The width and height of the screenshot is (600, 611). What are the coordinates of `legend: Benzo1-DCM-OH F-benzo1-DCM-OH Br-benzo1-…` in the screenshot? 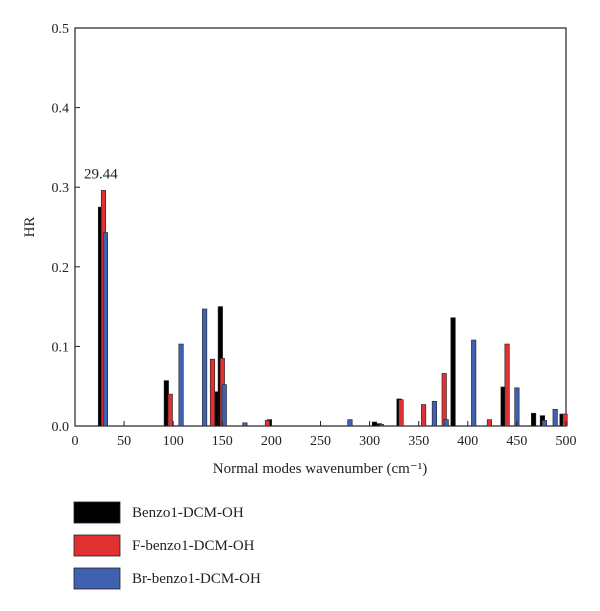 It's located at (167, 545).